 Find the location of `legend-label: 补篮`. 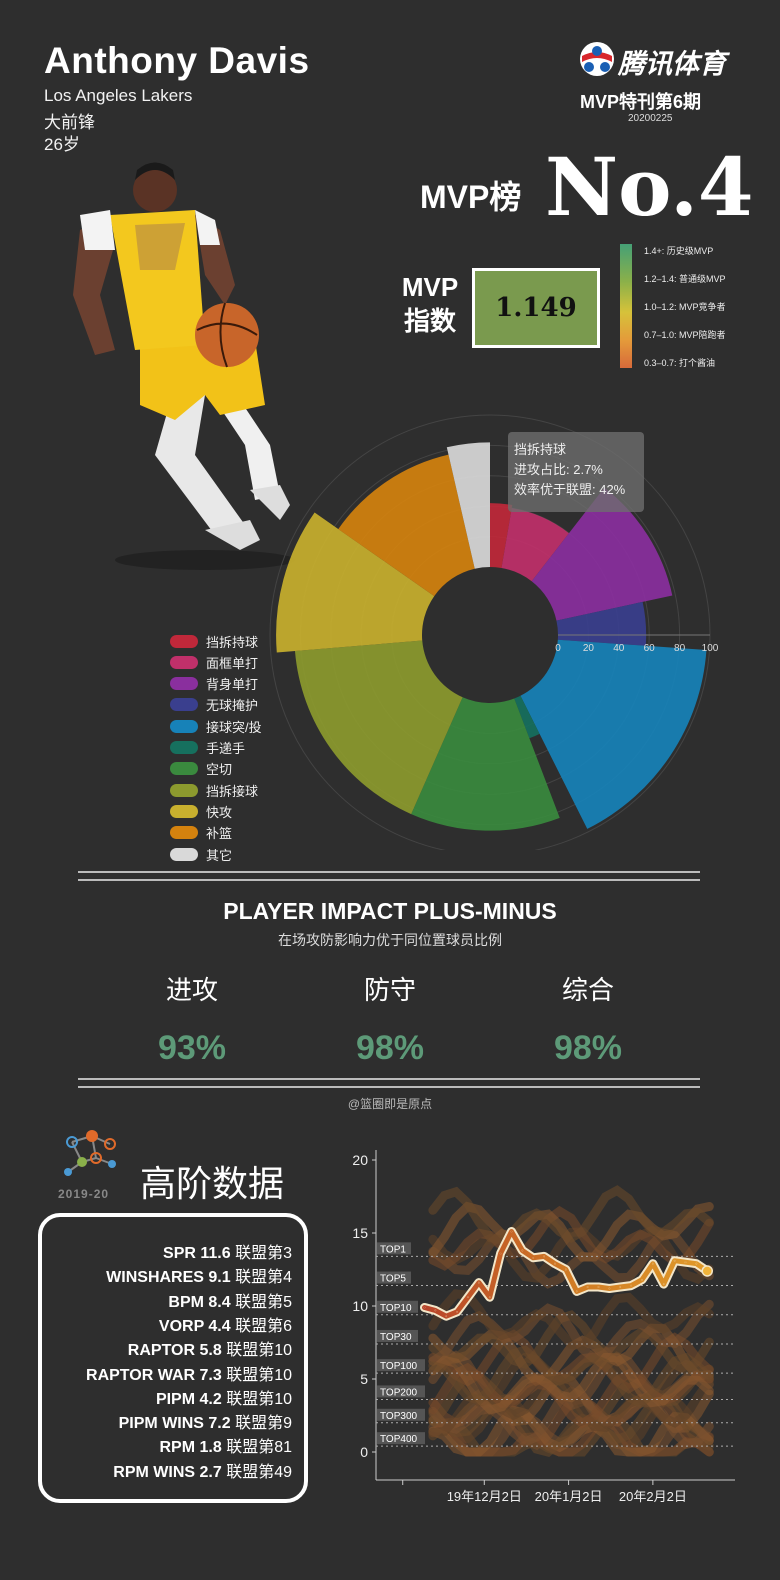

legend-label: 补篮 is located at coordinates (219, 834).